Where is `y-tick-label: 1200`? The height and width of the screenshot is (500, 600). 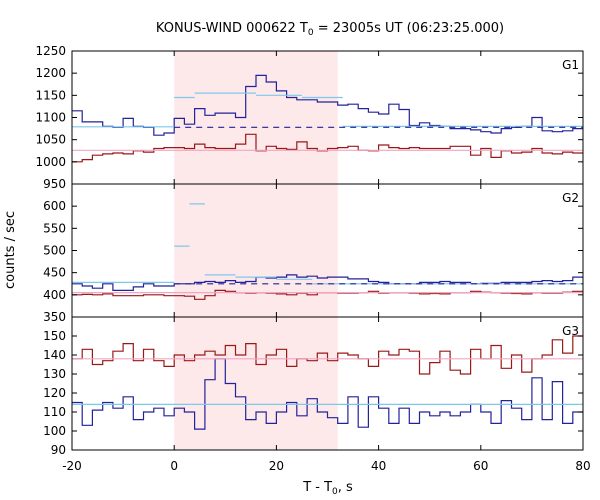 y-tick-label: 1200 is located at coordinates (50, 73).